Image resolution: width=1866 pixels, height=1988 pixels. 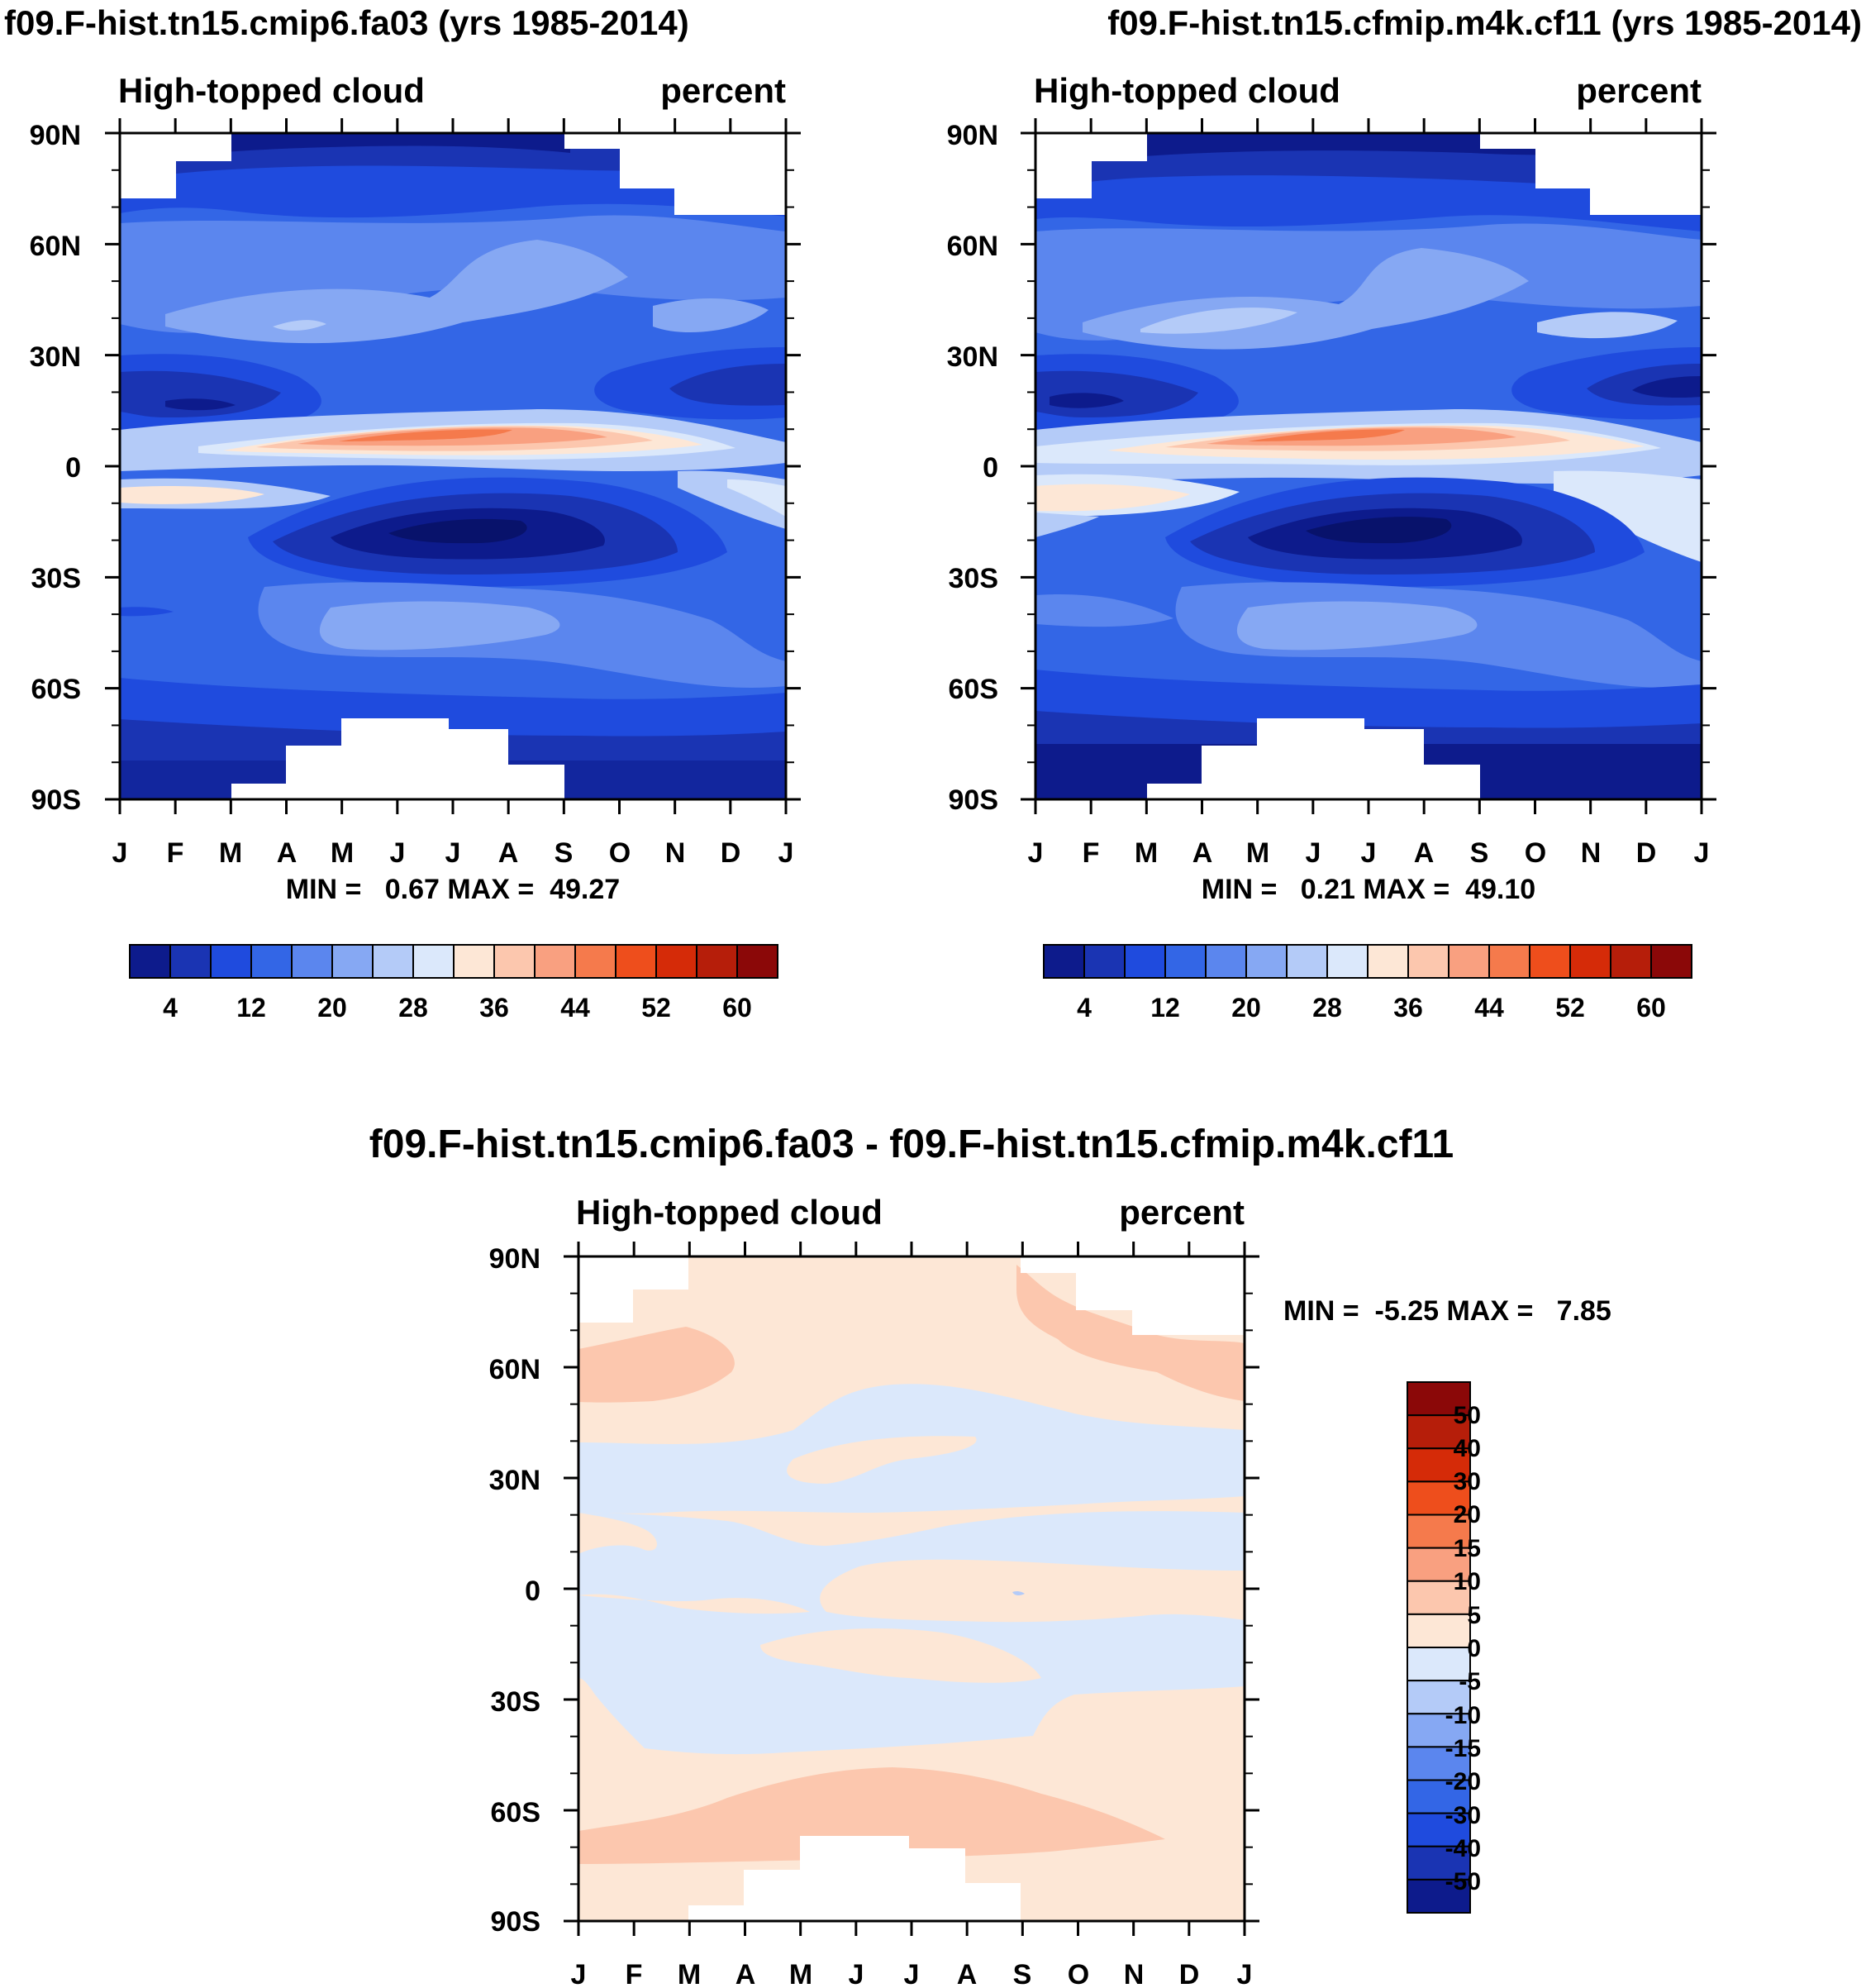 I want to click on x-tick-label: O, so click(x=1535, y=853).